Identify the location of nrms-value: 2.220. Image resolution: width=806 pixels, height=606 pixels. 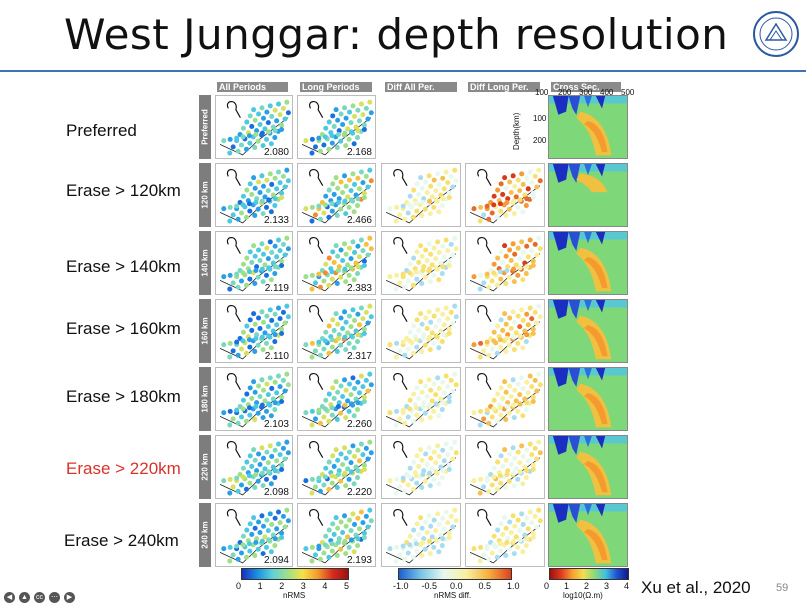
(359, 492).